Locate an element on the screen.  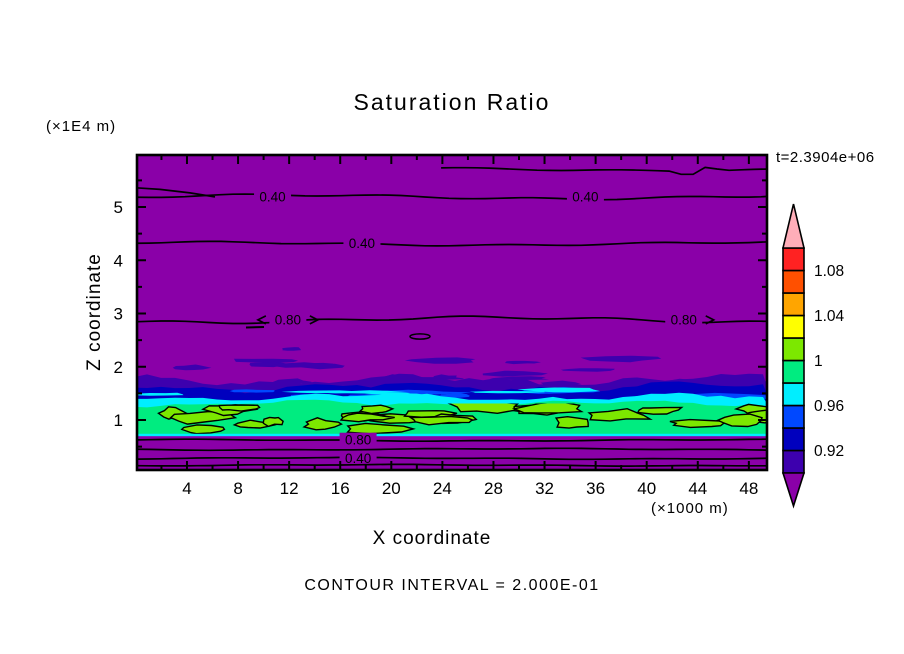
svg-text: 20 is located at coordinates (391, 488).